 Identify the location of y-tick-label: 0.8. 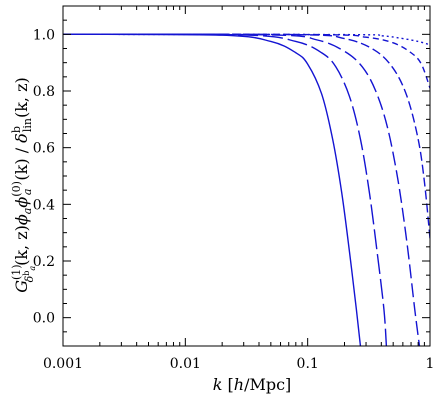
(44, 92).